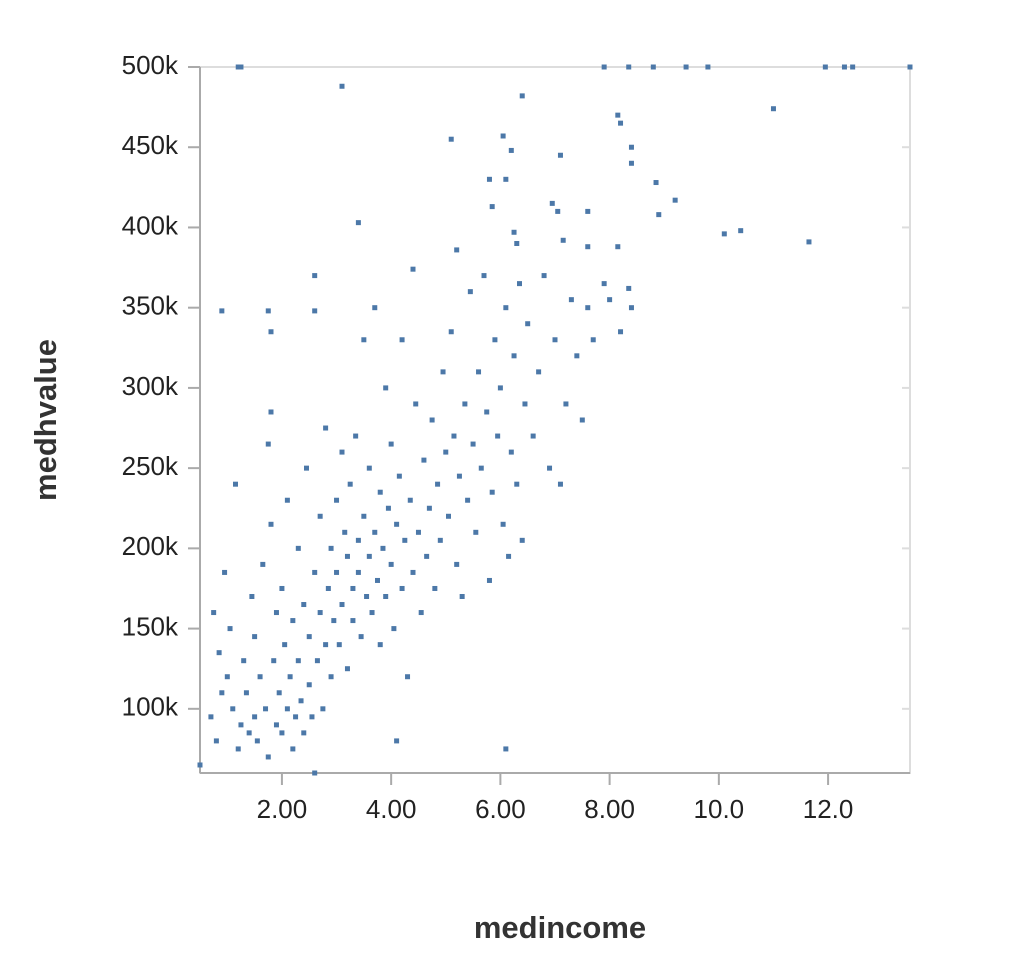 This screenshot has height=976, width=1035. I want to click on y-tick-label: 250k, so click(150, 466).